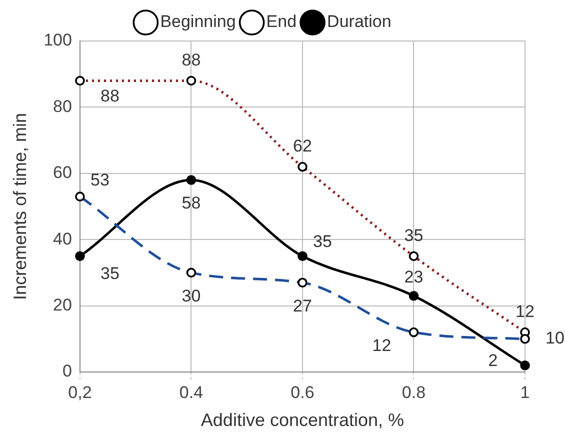 The width and height of the screenshot is (565, 440). Describe the element at coordinates (414, 277) in the screenshot. I see `data-label: 23` at that location.